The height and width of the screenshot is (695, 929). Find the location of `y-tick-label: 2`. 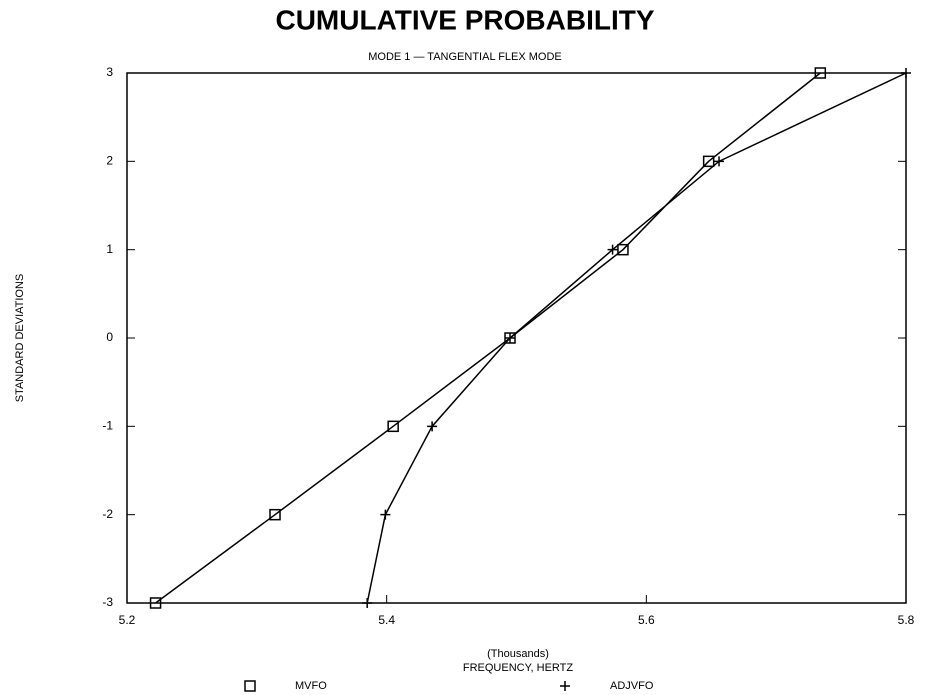

y-tick-label: 2 is located at coordinates (109, 161).